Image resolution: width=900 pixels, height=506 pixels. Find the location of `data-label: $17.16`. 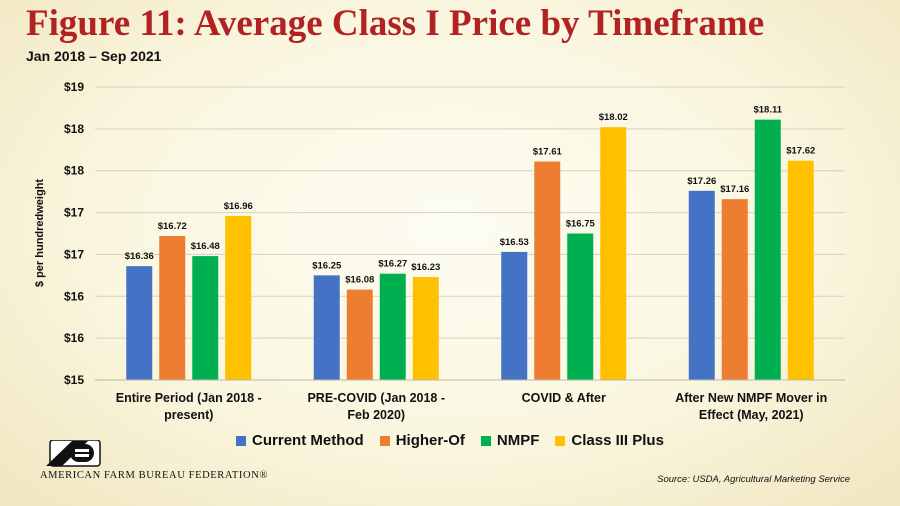

data-label: $17.16 is located at coordinates (734, 189).